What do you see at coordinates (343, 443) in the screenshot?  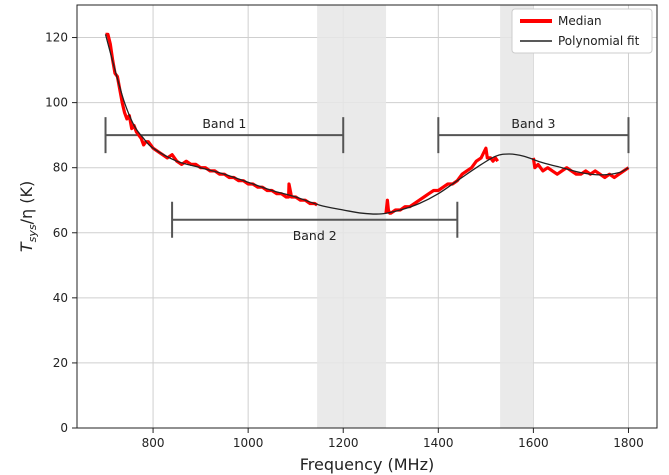 I see `x-tick-label: 1200` at bounding box center [343, 443].